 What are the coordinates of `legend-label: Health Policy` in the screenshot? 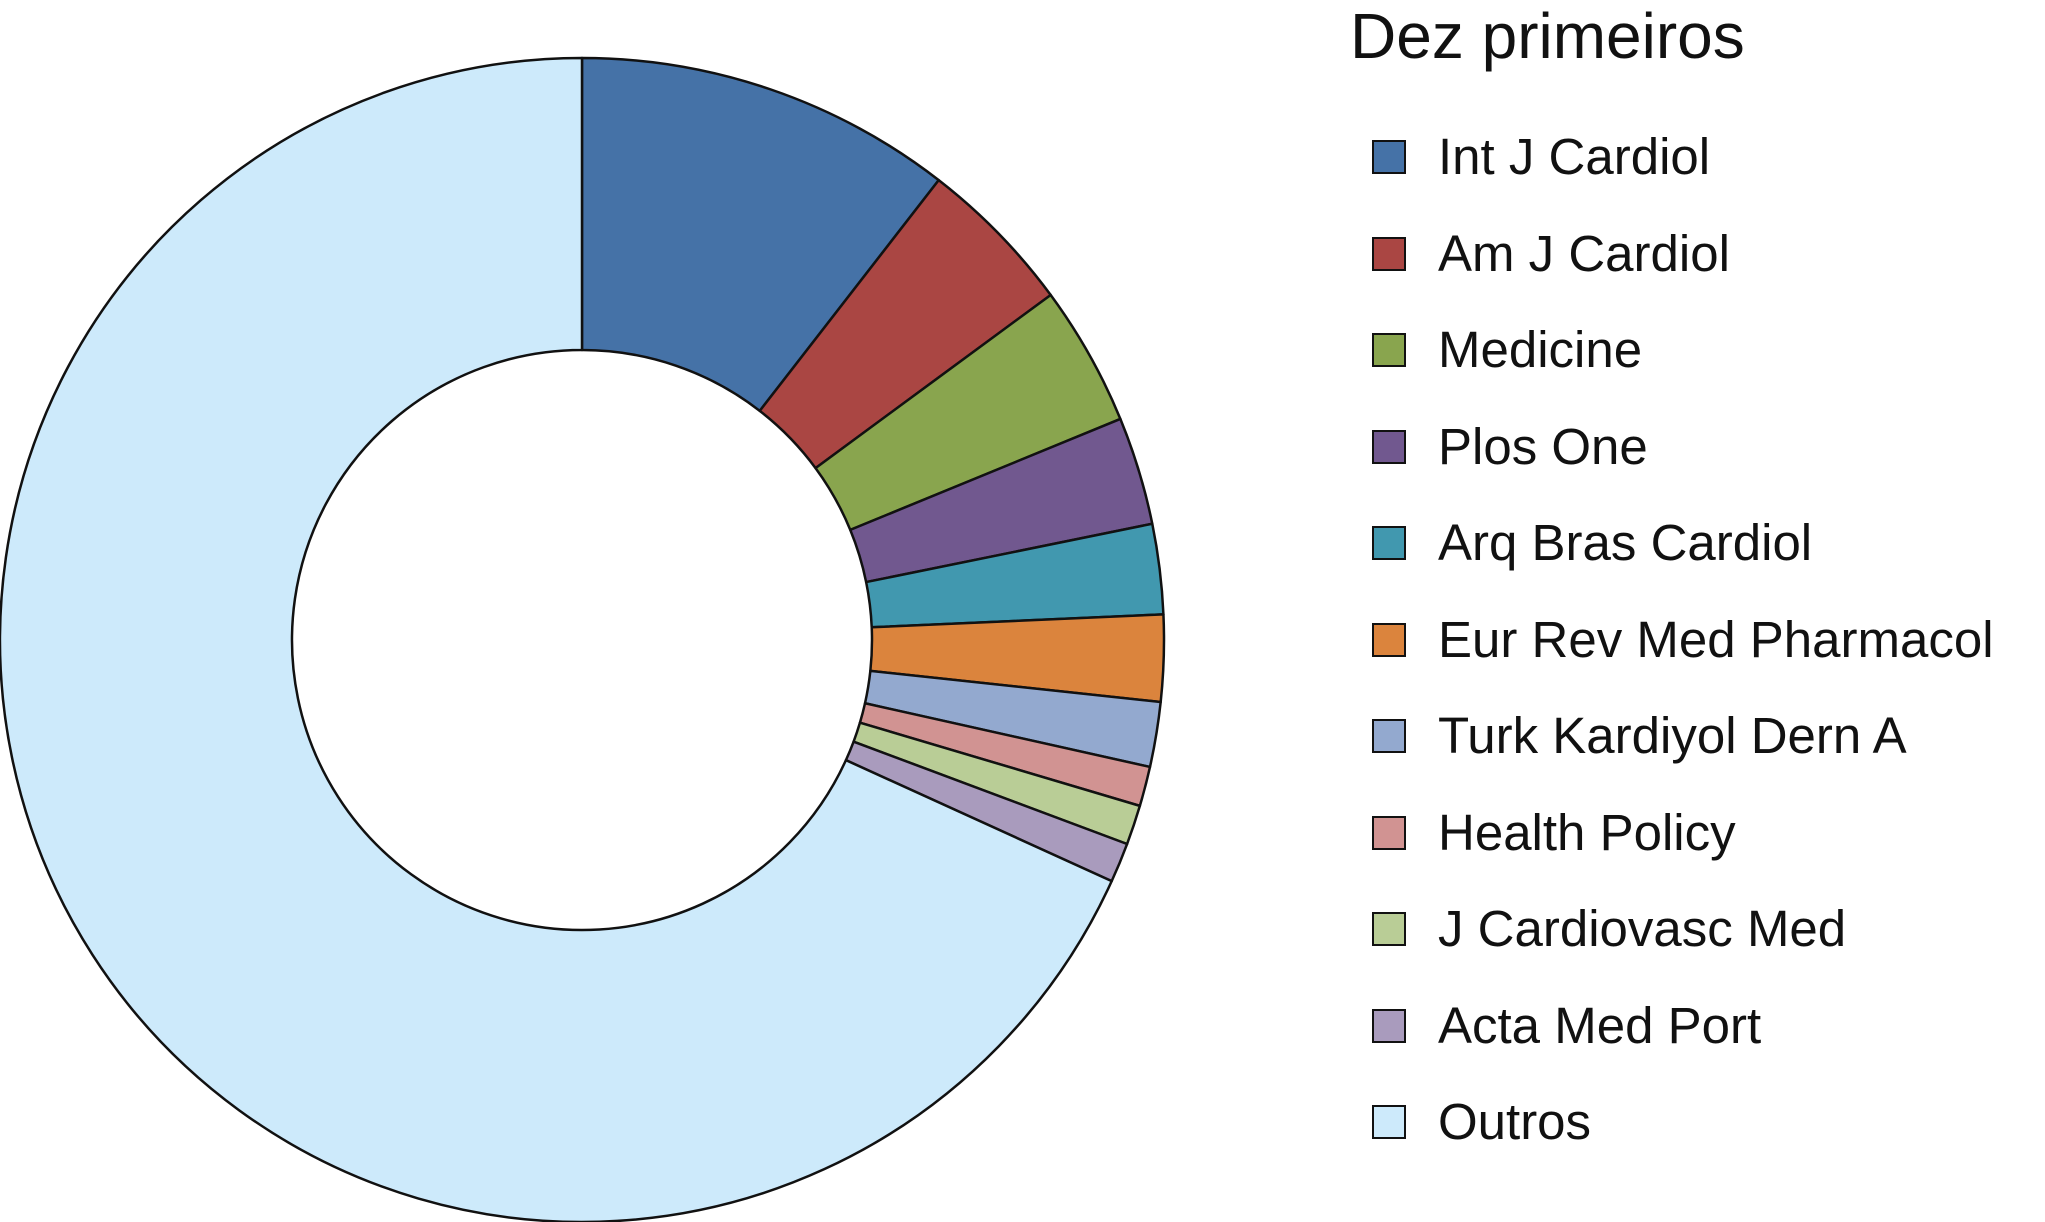 It's located at (1587, 832).